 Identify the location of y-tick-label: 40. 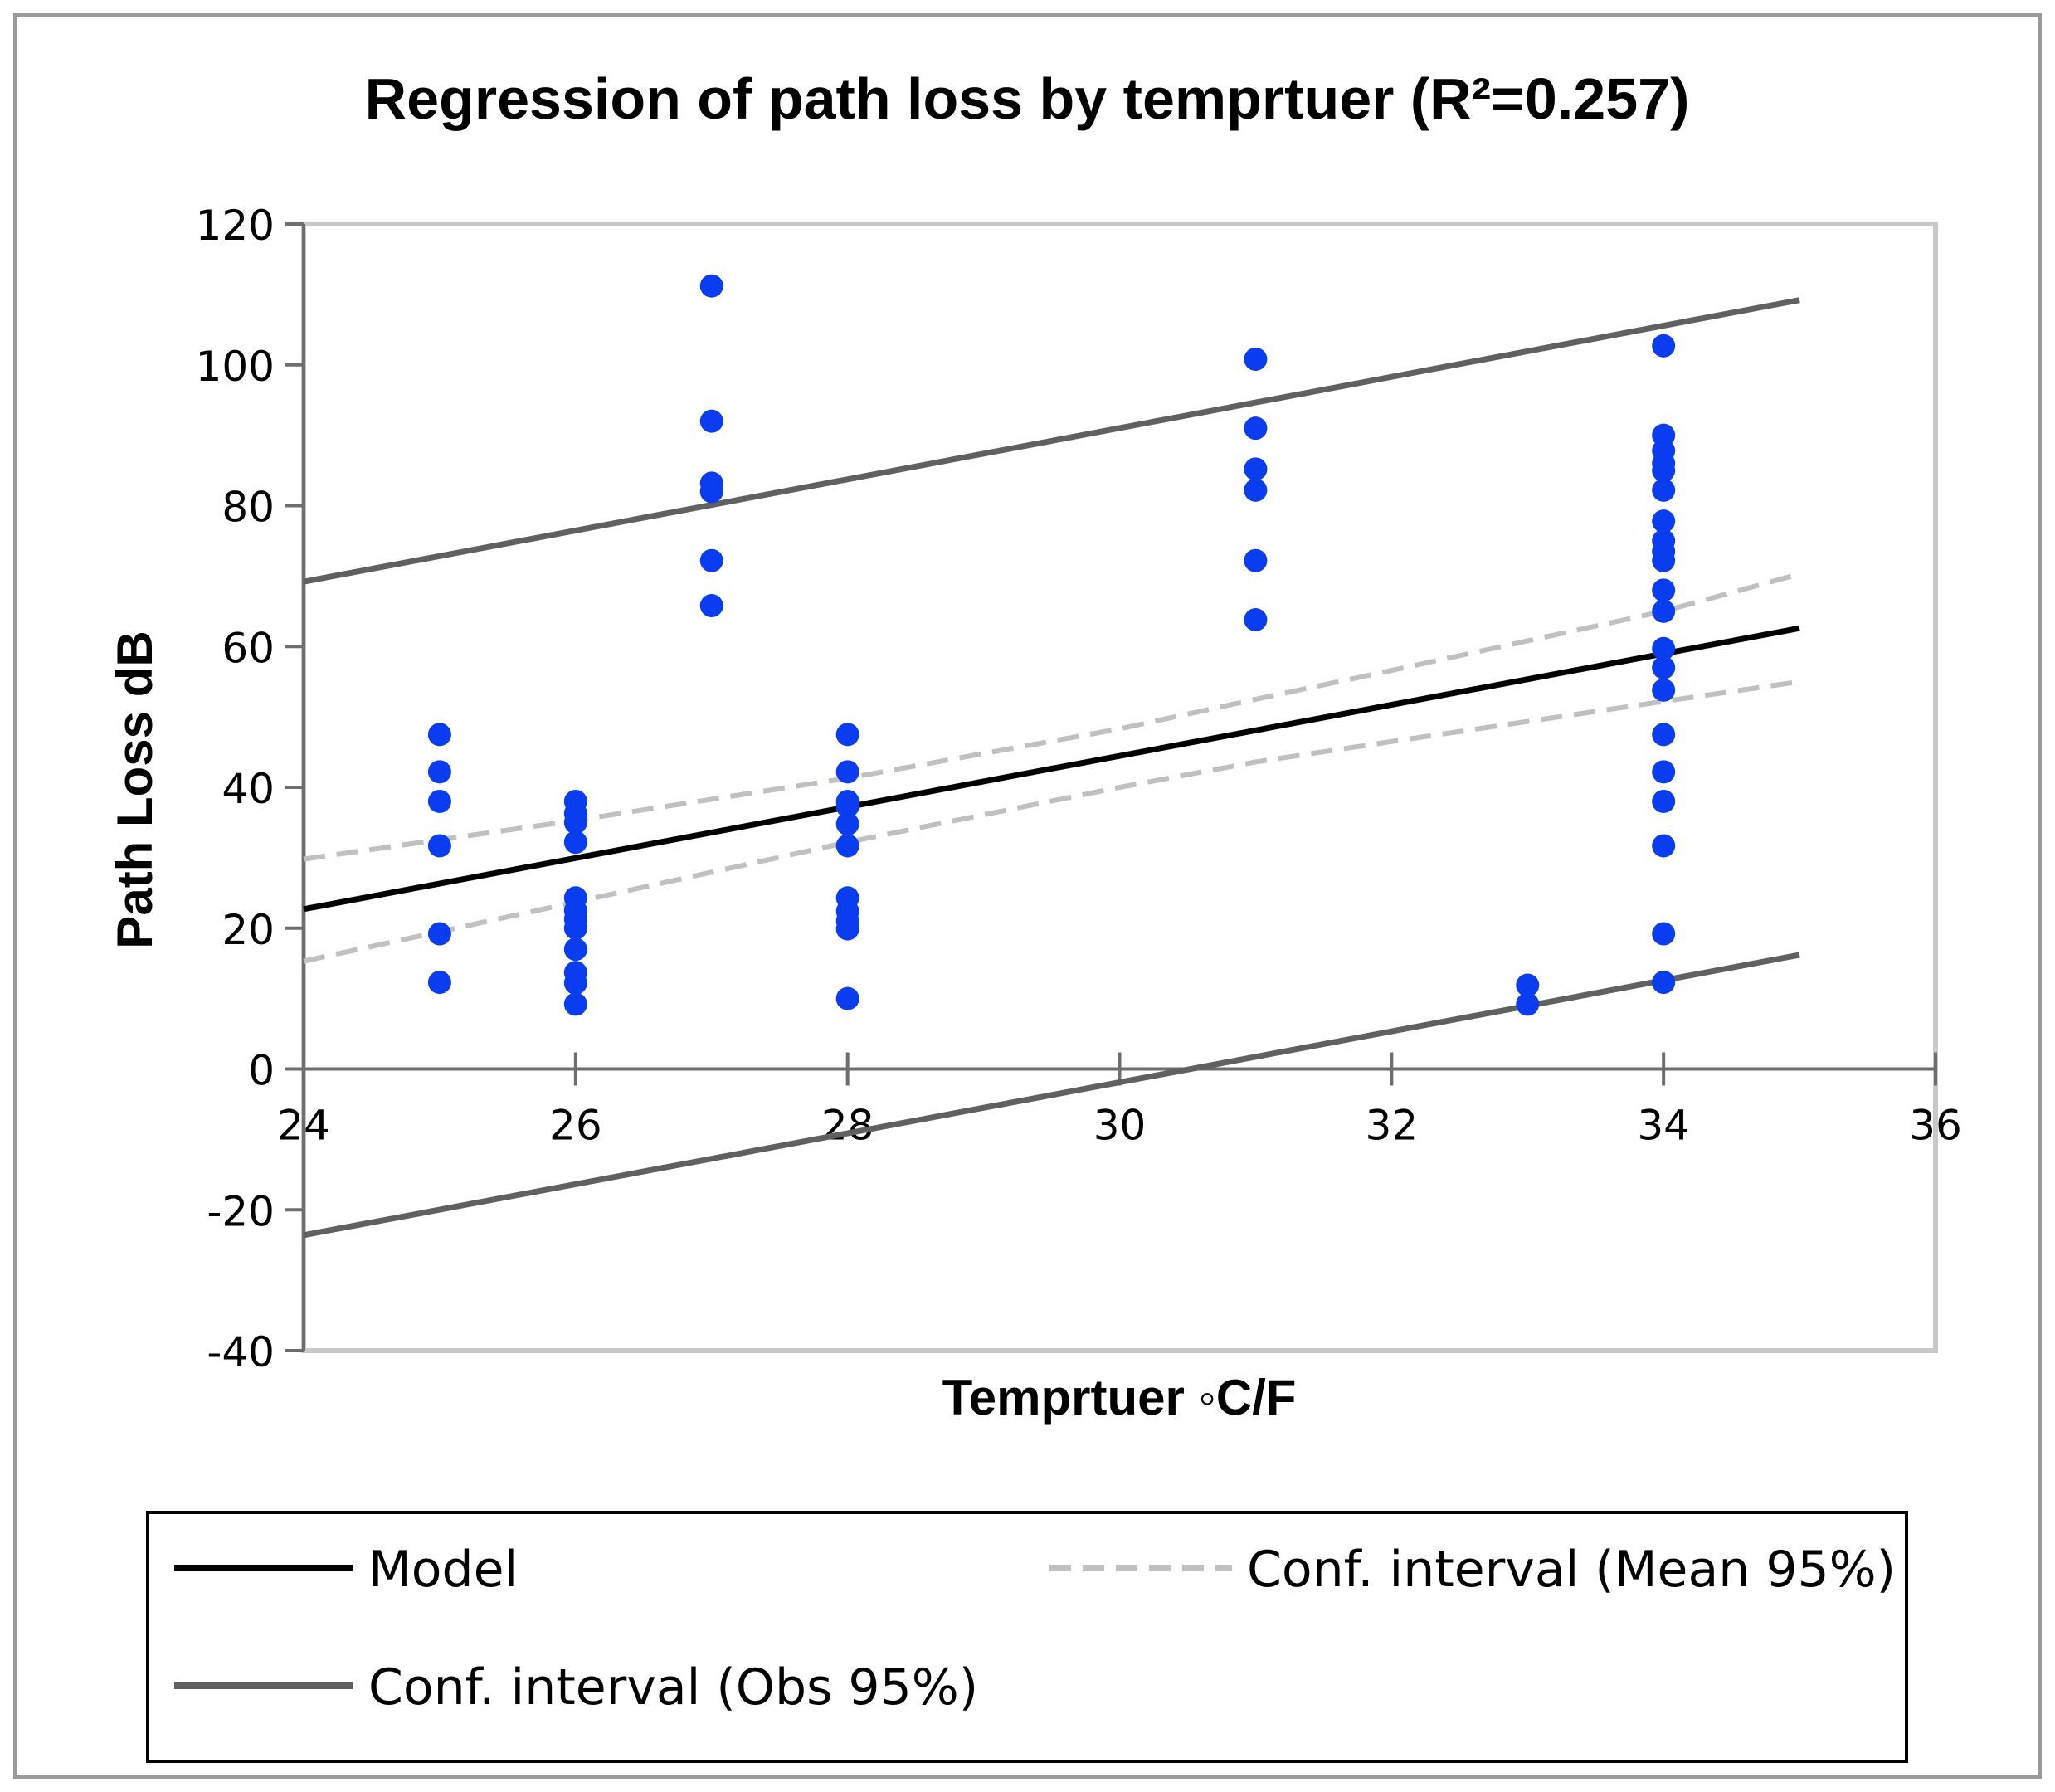
(248, 789).